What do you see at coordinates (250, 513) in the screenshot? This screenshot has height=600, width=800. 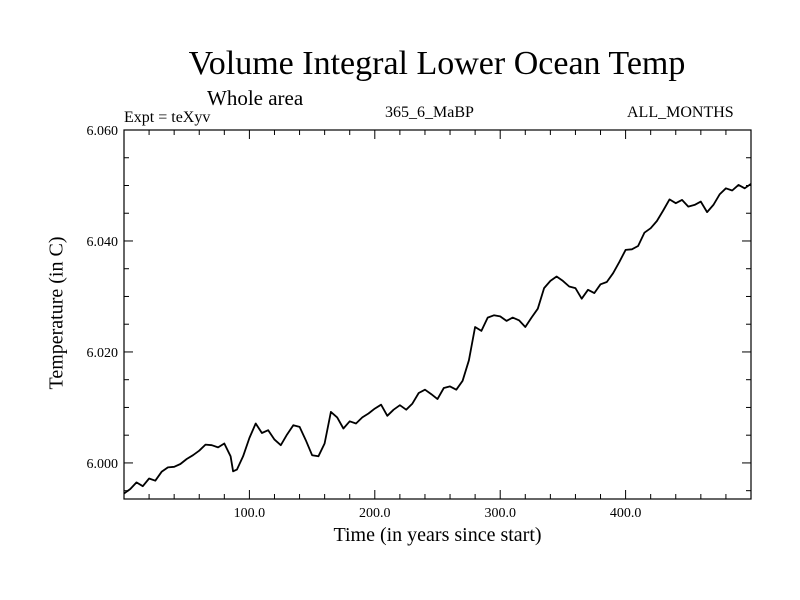 I see `x-tick-label: 100.0` at bounding box center [250, 513].